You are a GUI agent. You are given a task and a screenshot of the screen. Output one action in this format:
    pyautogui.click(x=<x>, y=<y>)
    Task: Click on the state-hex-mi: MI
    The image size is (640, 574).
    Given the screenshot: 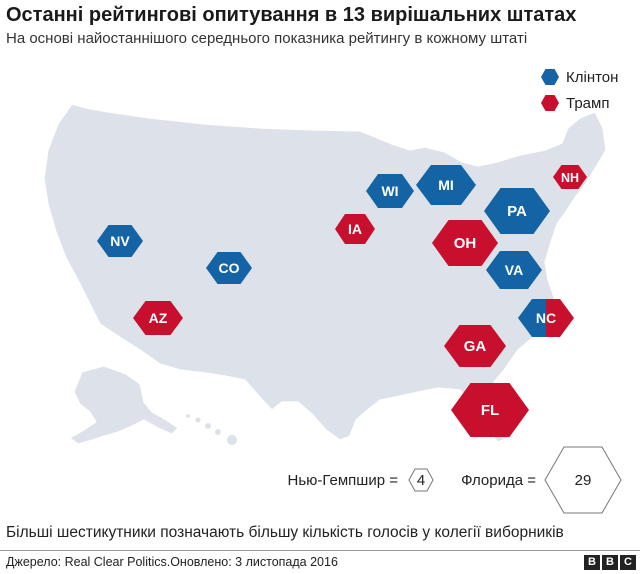 What is the action you would take?
    pyautogui.click(x=446, y=185)
    